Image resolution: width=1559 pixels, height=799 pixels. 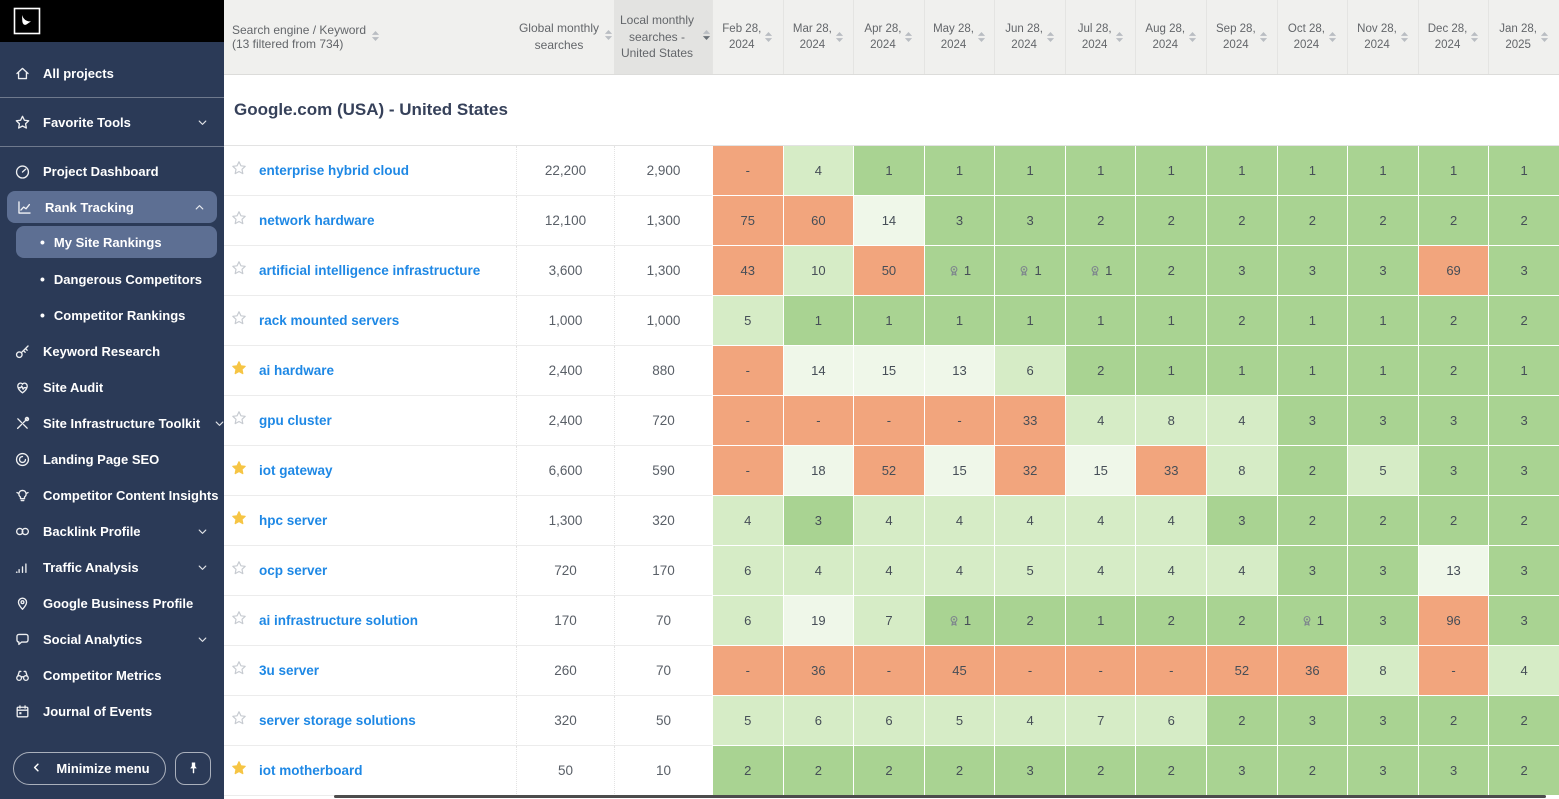 I want to click on column-header-date: Aug 28, 2024, so click(x=1170, y=37).